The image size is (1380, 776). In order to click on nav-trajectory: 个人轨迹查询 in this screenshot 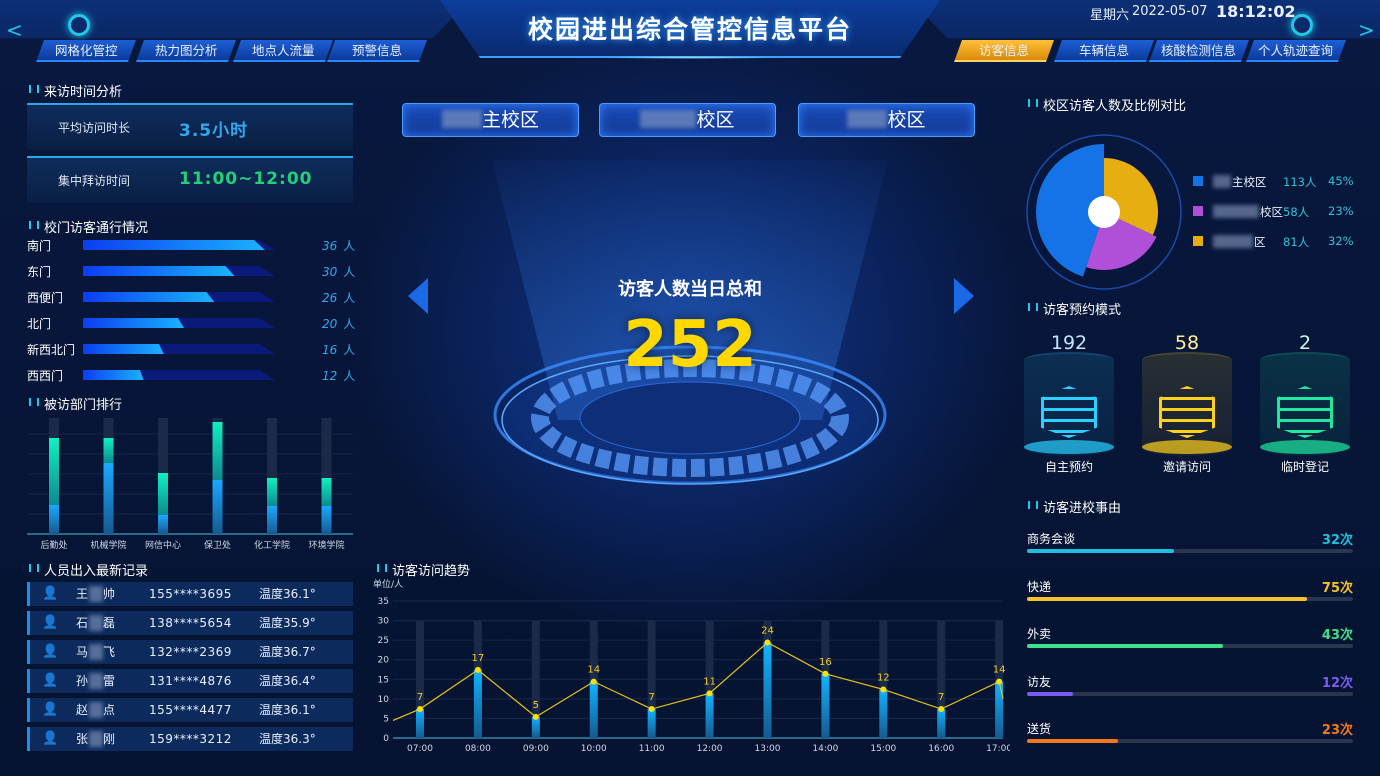, I will do `click(1296, 51)`.